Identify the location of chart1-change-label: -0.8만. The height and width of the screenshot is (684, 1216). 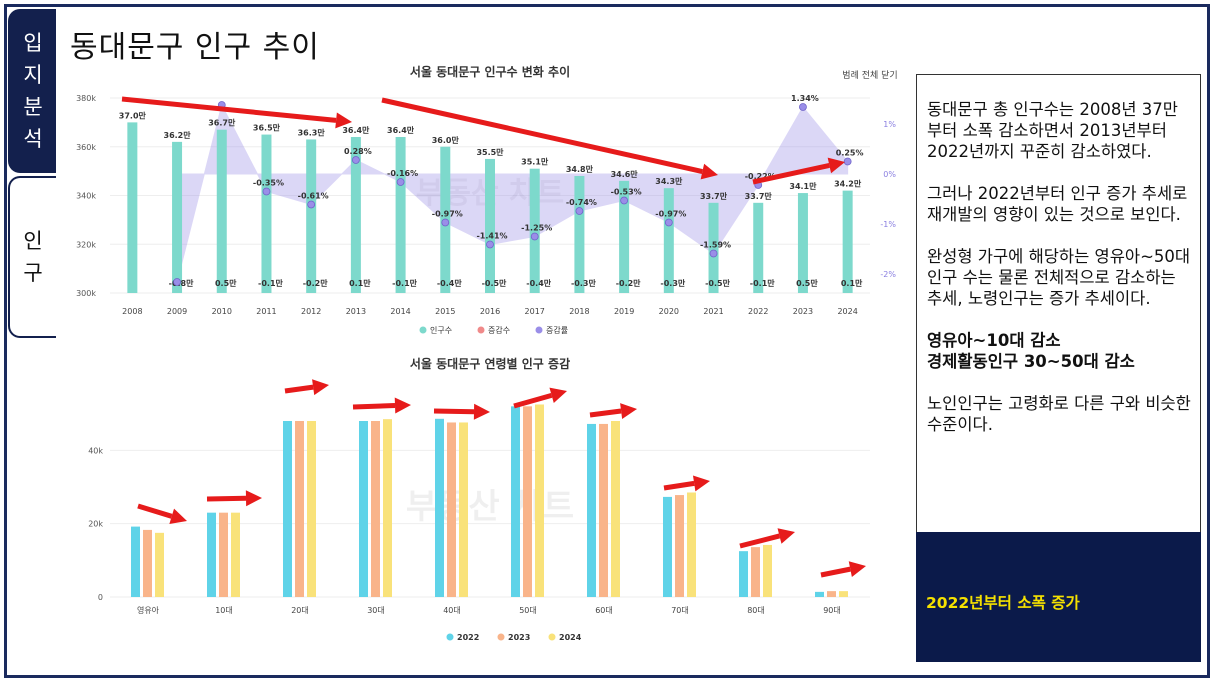
(181, 283).